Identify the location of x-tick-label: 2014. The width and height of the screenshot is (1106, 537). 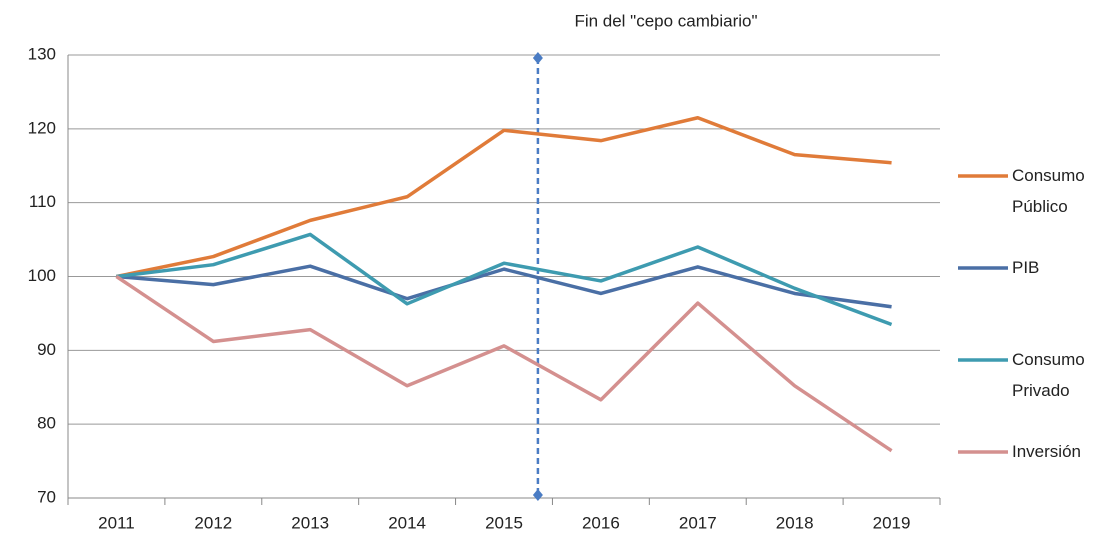
(407, 522).